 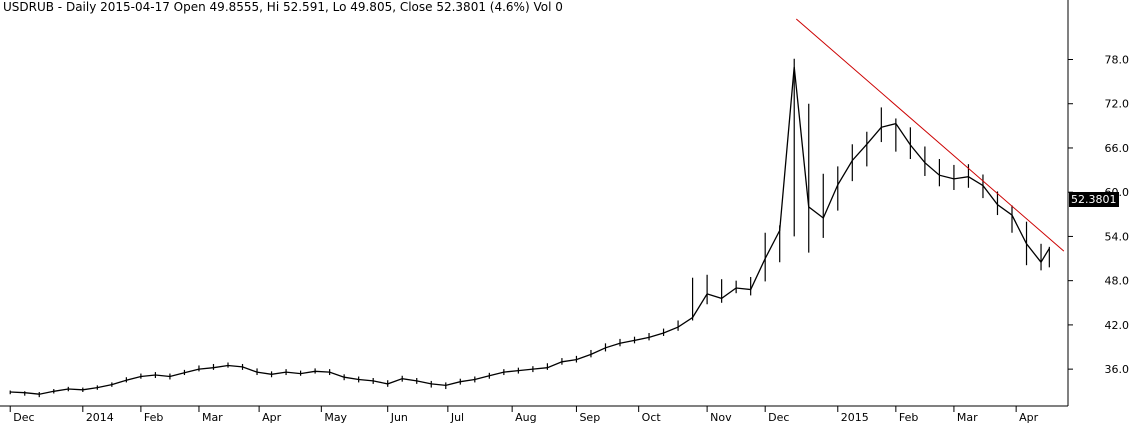 What do you see at coordinates (525, 417) in the screenshot?
I see `x-tick-label: Aug` at bounding box center [525, 417].